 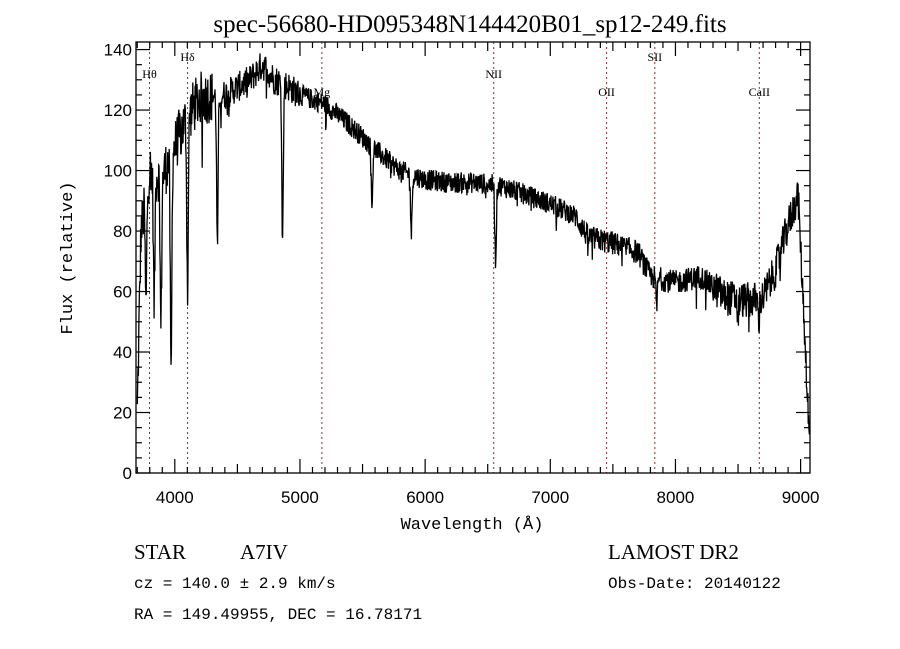 What do you see at coordinates (300, 497) in the screenshot?
I see `x-tick-label: 5000` at bounding box center [300, 497].